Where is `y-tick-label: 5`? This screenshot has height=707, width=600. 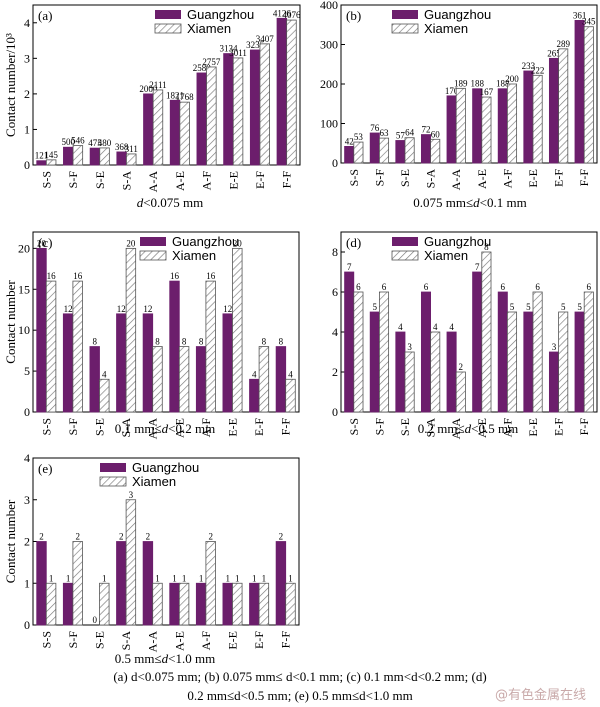
y-tick-label: 5 is located at coordinates (27, 371).